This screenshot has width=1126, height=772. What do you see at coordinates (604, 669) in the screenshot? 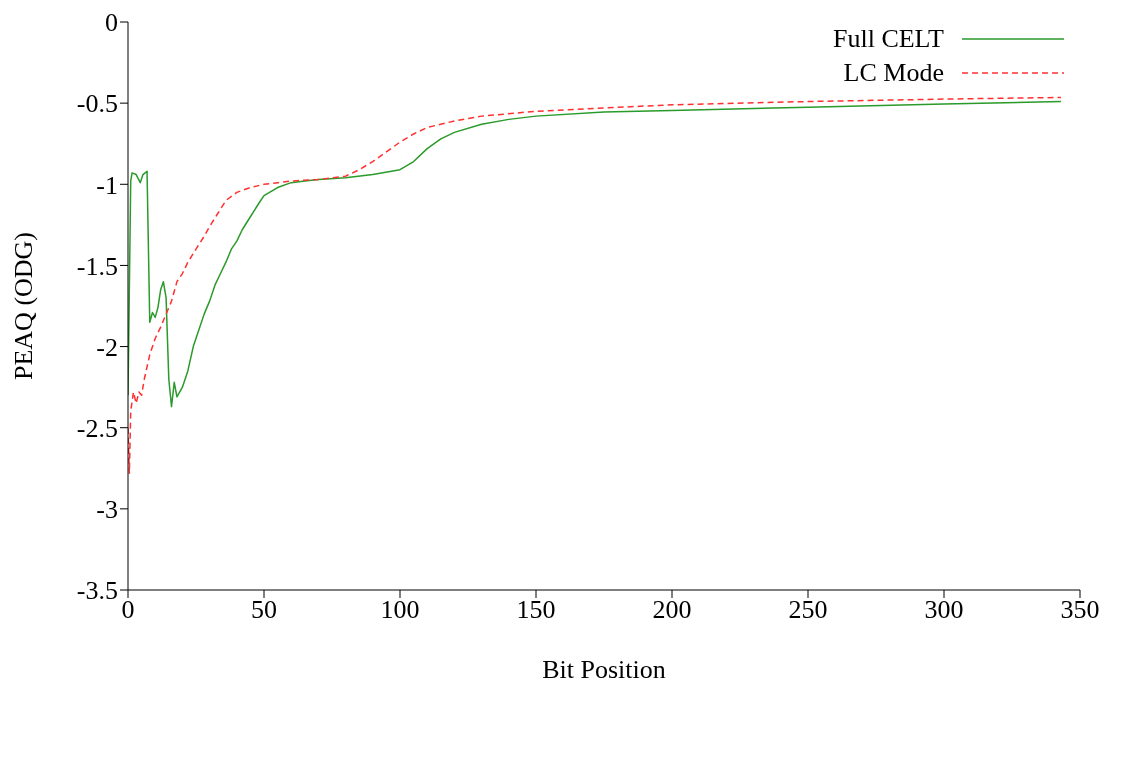
I see `x-axis-title: Bit Position` at bounding box center [604, 669].